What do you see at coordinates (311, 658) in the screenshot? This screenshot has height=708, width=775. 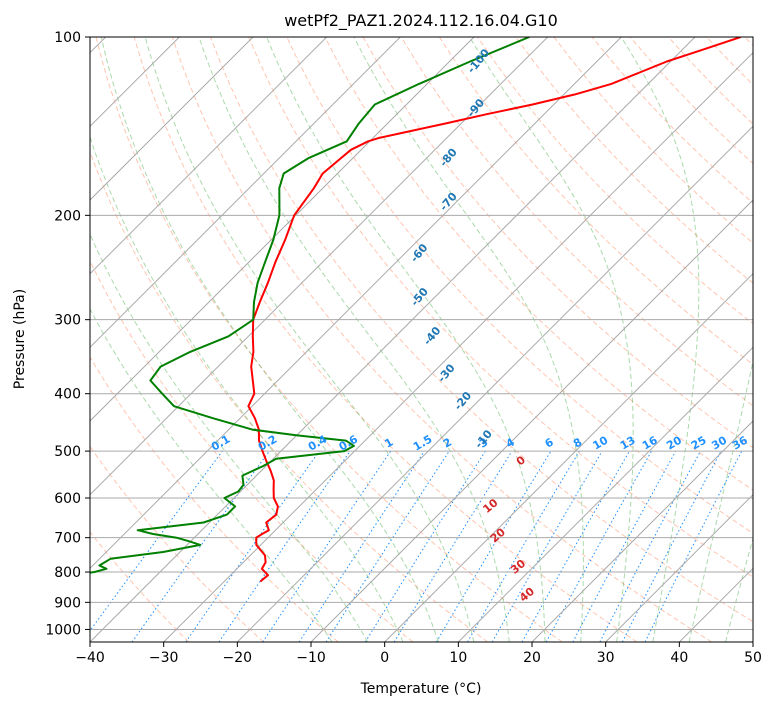 I see `x-tick-label: −10` at bounding box center [311, 658].